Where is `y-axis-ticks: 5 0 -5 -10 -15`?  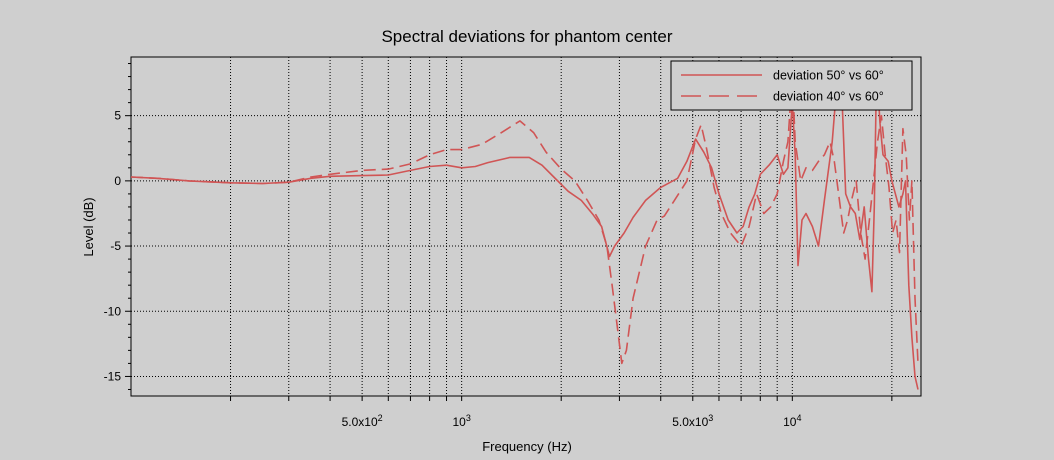
y-axis-ticks: 5 0 -5 -10 -15 is located at coordinates (117, 226).